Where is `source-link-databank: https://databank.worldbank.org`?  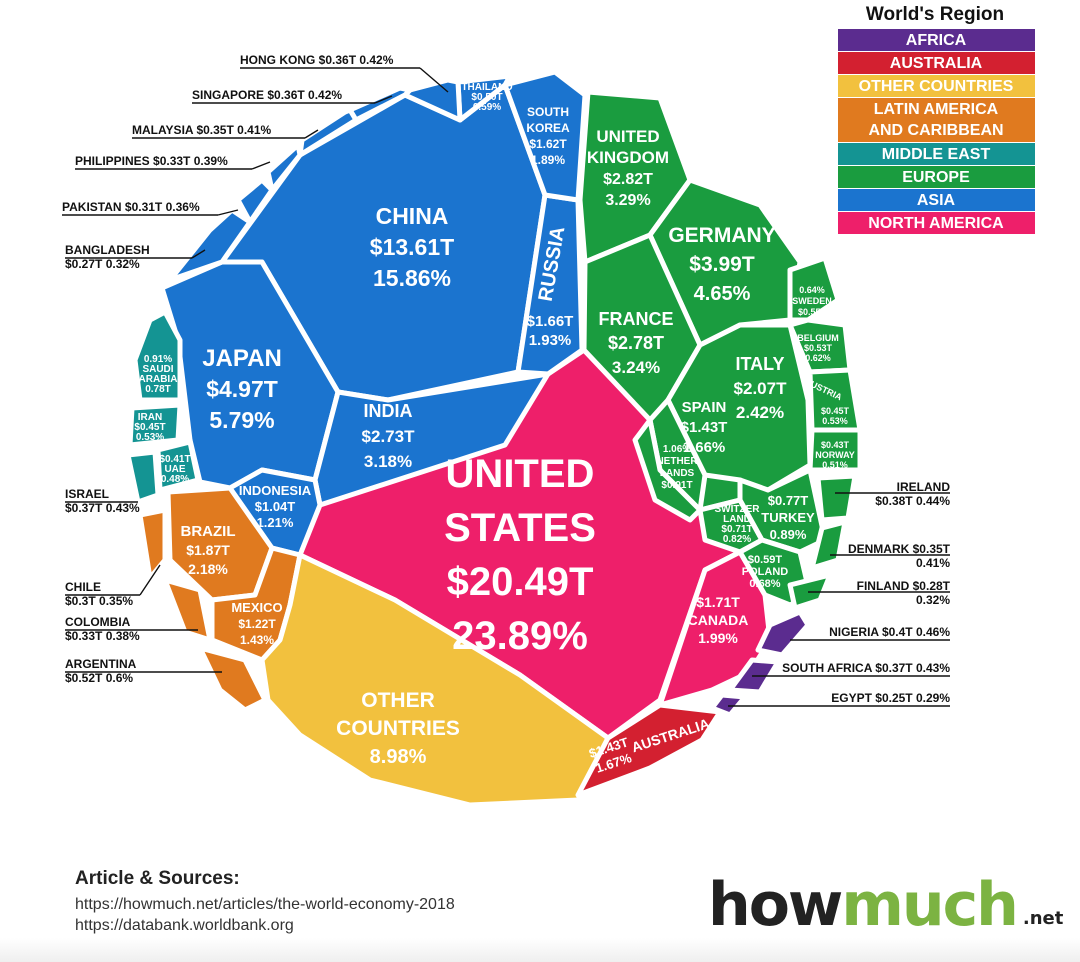 source-link-databank: https://databank.worldbank.org is located at coordinates (184, 925).